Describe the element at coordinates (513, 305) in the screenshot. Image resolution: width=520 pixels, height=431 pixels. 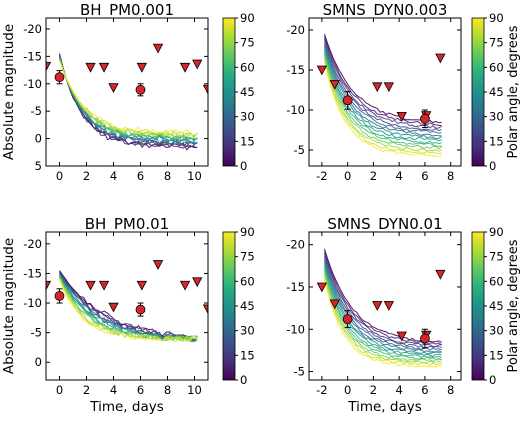
I see `colorbar-label: Polar angle, degrees` at that location.